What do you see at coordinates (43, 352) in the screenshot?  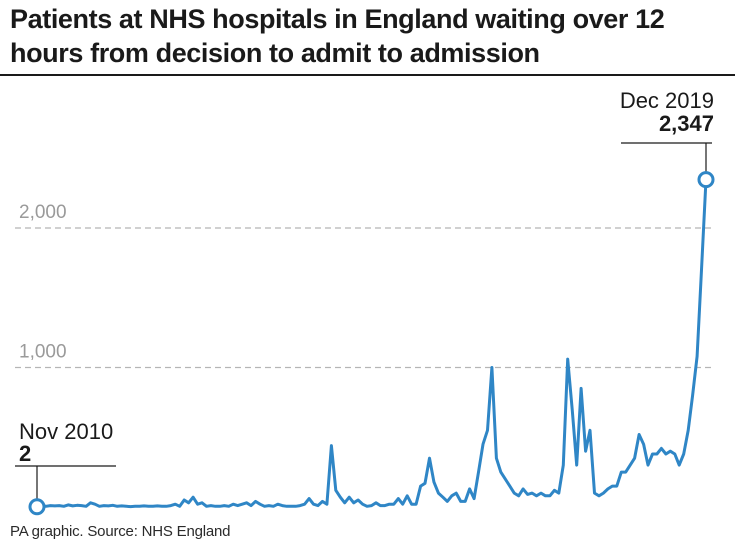 I see `y-tick-label: 1,000` at bounding box center [43, 352].